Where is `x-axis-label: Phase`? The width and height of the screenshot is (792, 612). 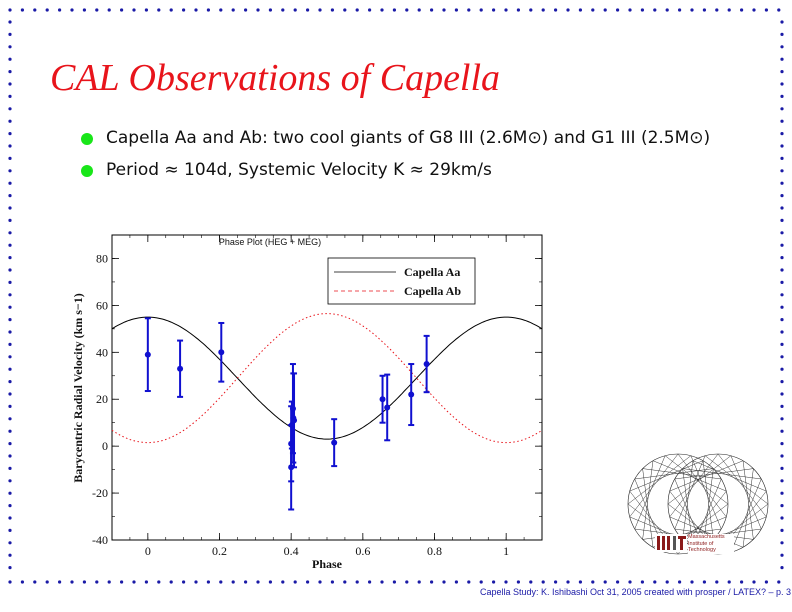 x-axis-label: Phase is located at coordinates (327, 564).